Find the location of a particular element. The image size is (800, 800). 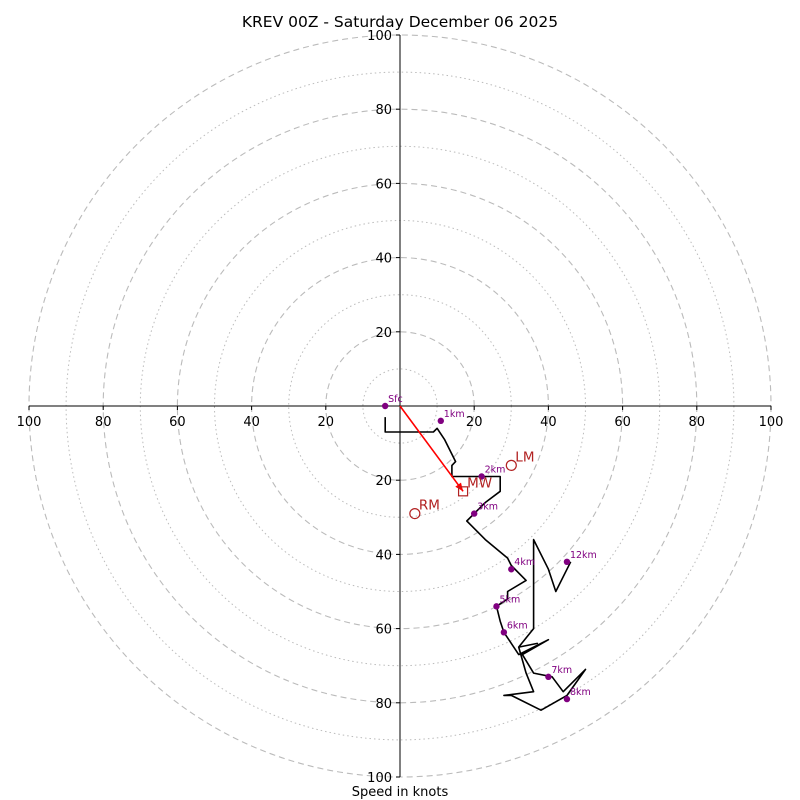

tick-label-left-40: 40 is located at coordinates (251, 422).